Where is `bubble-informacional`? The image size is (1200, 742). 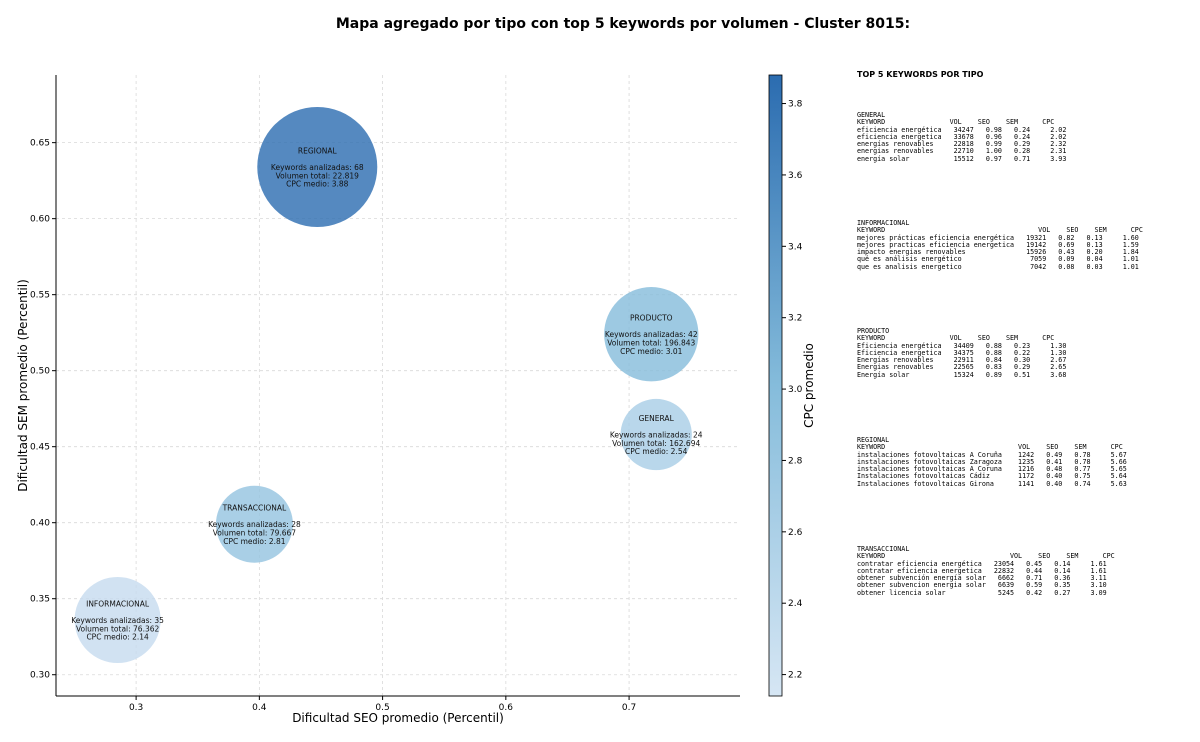
bubble-informacional is located at coordinates (117, 620).